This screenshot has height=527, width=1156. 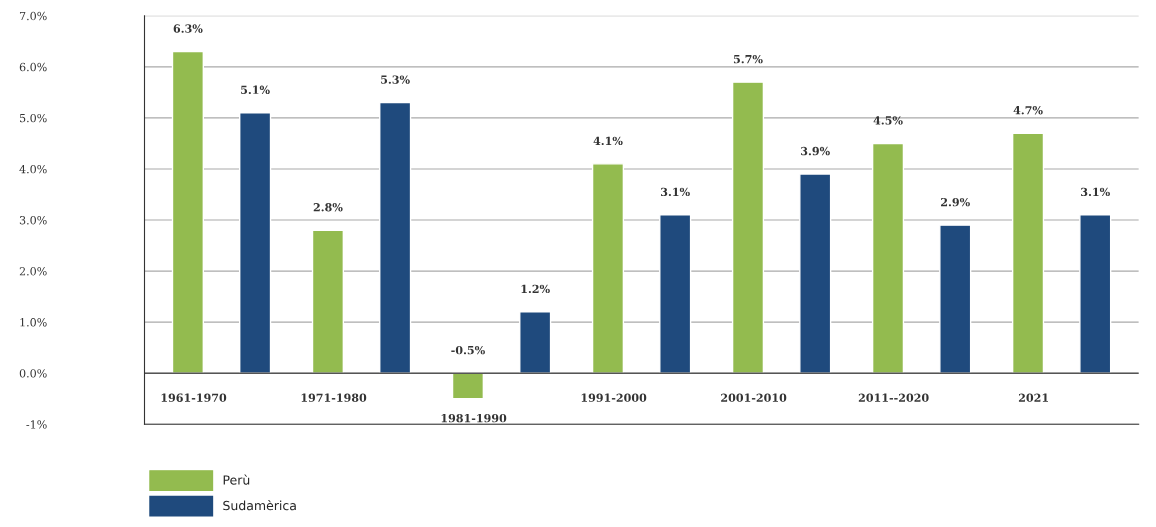 What do you see at coordinates (395, 79) in the screenshot?
I see `data-label: 5.3%` at bounding box center [395, 79].